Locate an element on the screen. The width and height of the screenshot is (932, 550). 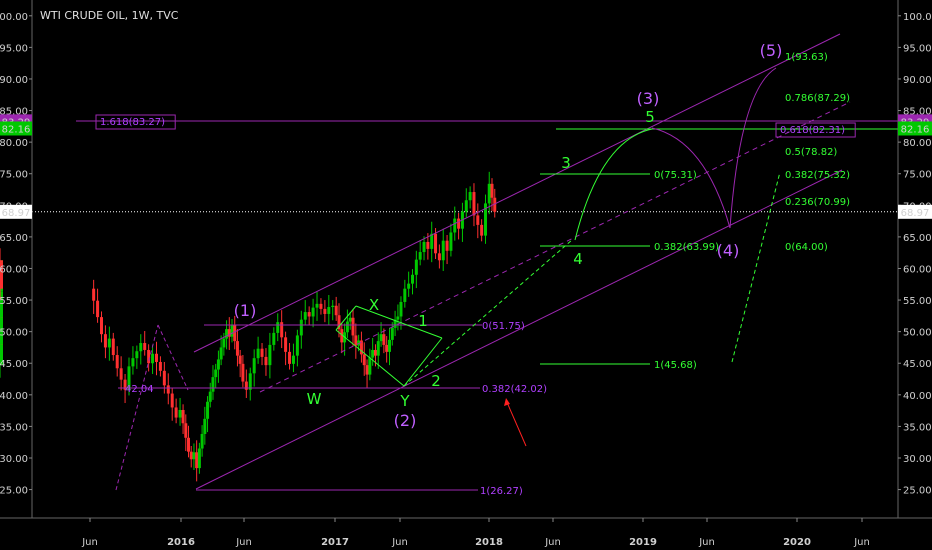
wave-purple-arc-up is located at coordinates (753, 148).